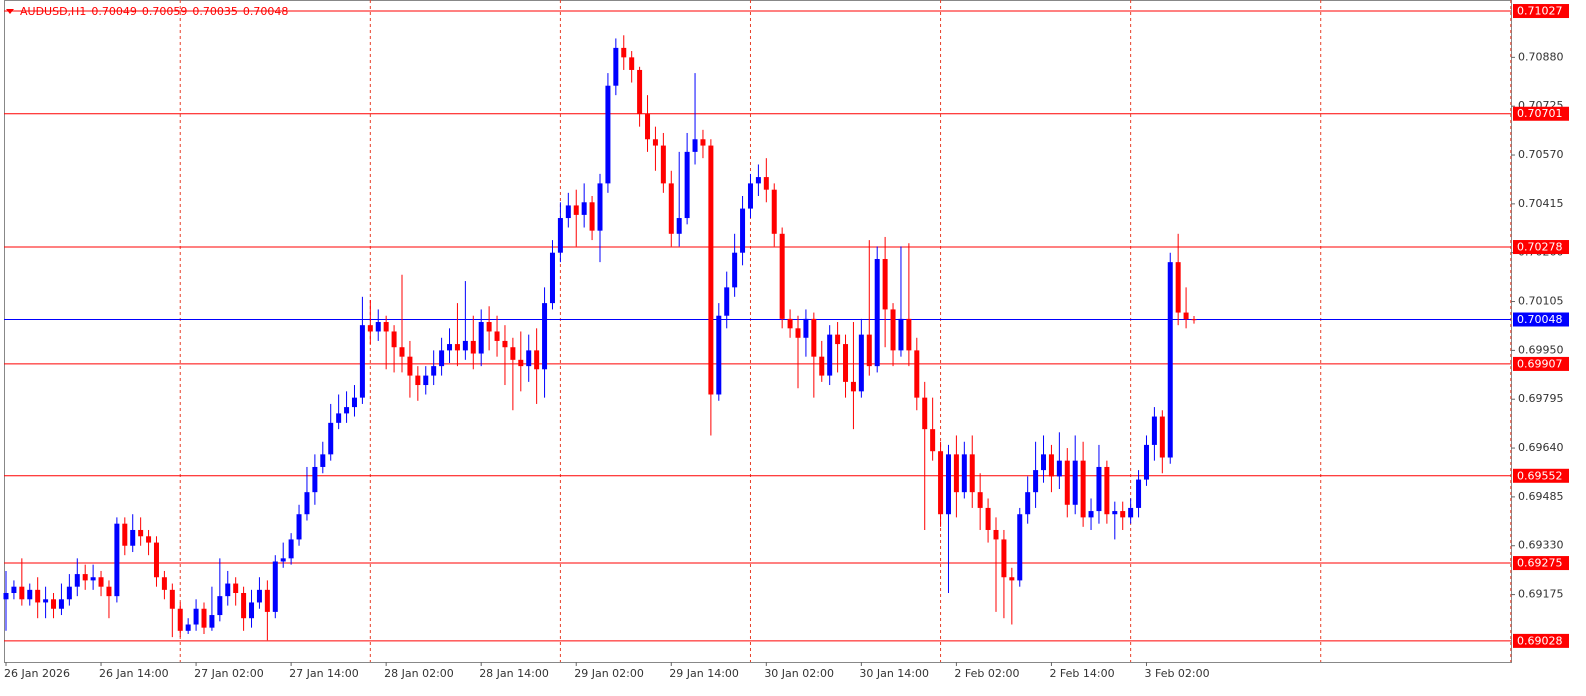 The width and height of the screenshot is (1586, 696). I want to click on level-label: 0.69552, so click(1540, 475).